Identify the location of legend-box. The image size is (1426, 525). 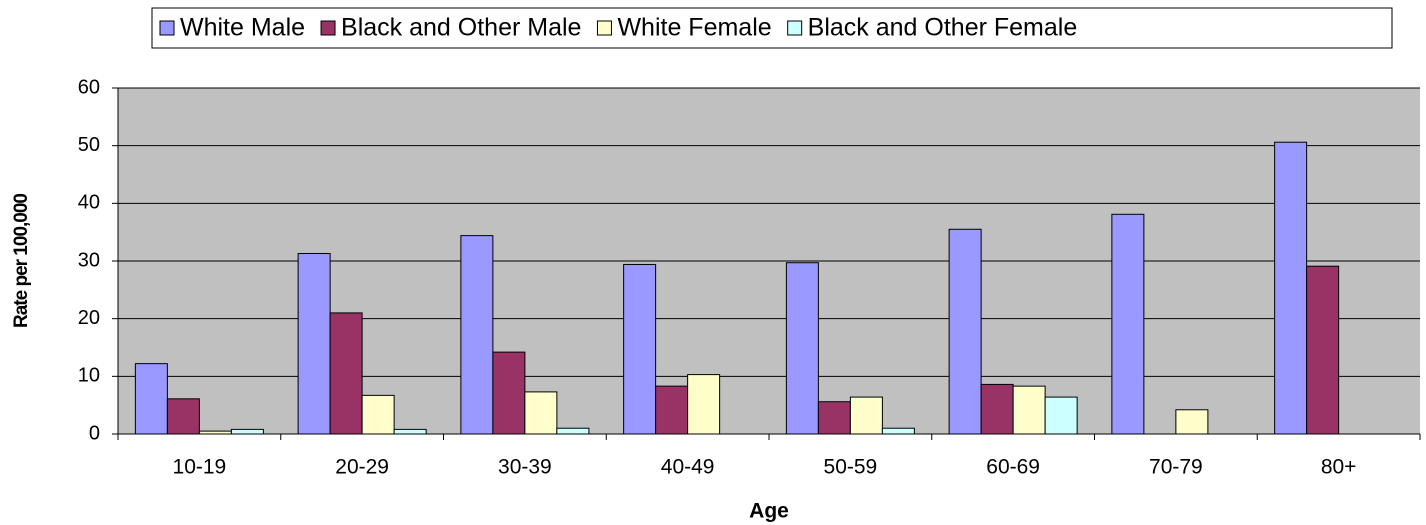
(772, 28).